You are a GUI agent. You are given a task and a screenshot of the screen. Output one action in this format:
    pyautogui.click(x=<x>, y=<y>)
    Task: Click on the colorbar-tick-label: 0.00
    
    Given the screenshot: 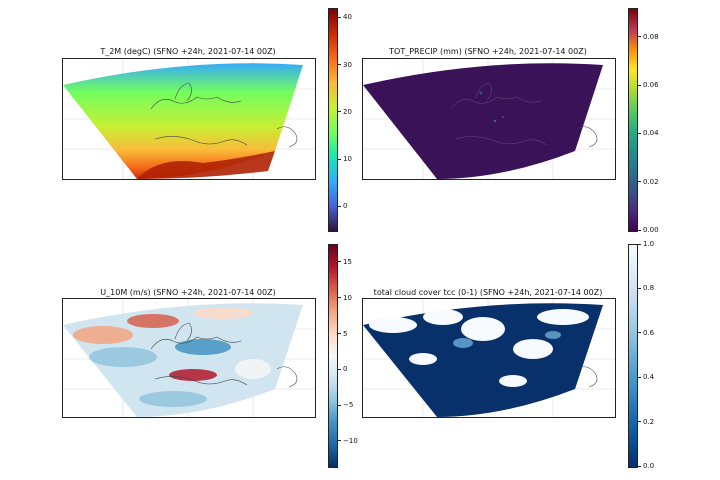 What is the action you would take?
    pyautogui.click(x=648, y=230)
    